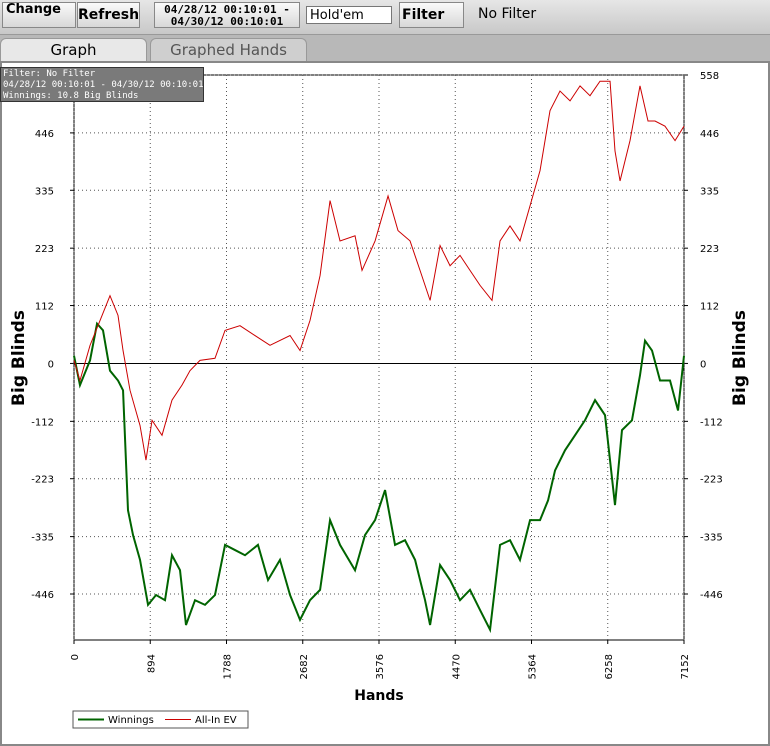 The image size is (770, 746). Describe the element at coordinates (108, 15) in the screenshot. I see `refresh-button: Refresh` at that location.